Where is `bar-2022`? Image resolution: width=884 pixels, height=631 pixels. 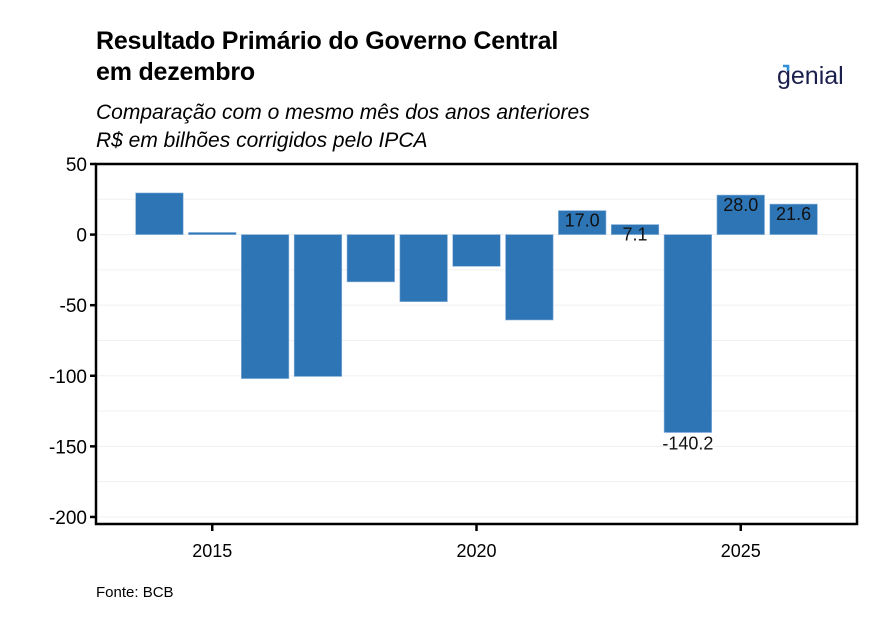 bar-2022 is located at coordinates (582, 222).